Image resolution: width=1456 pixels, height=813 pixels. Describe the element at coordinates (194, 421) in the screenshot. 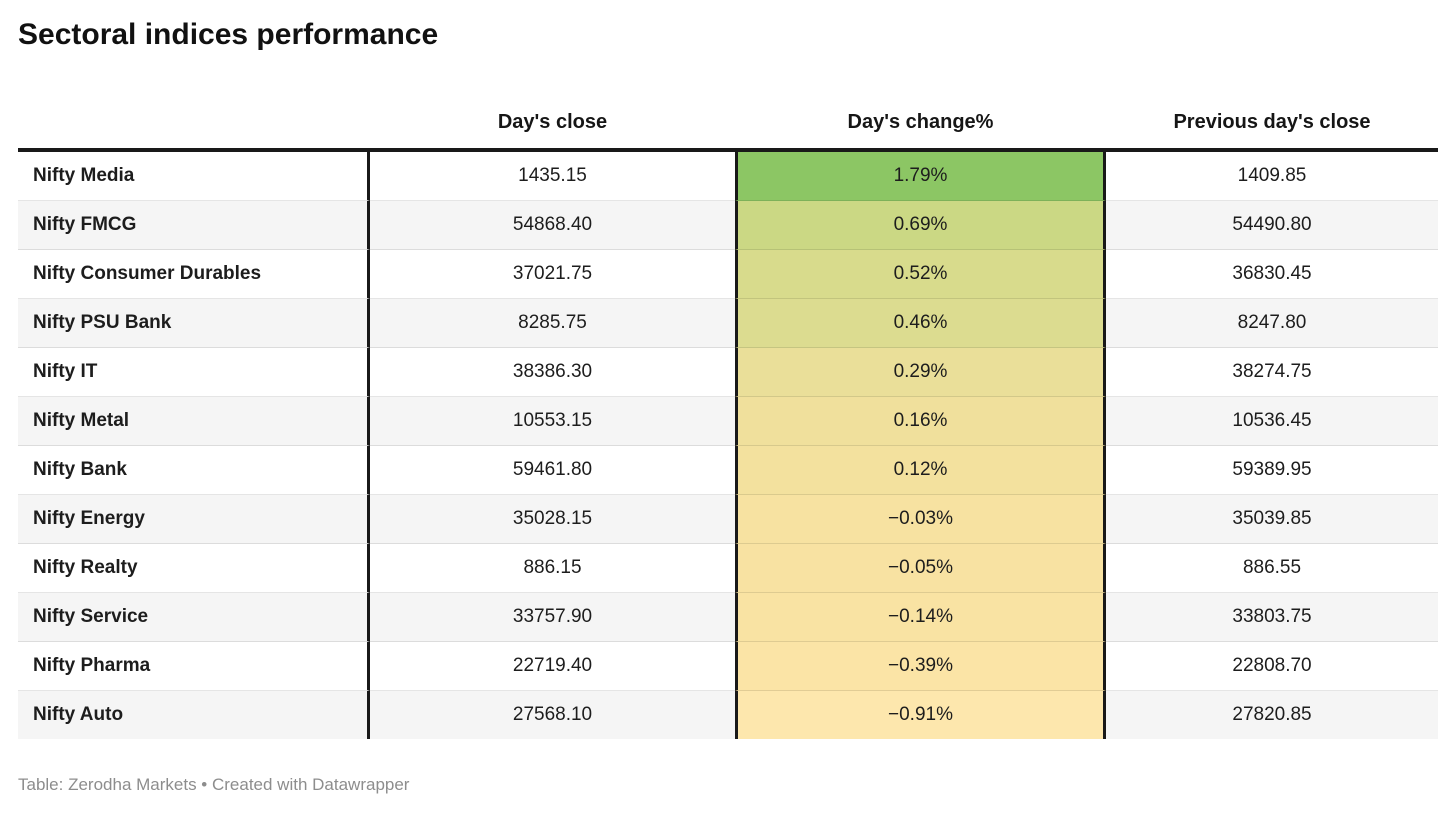

I see `index-name-cell: Nifty Metal` at that location.